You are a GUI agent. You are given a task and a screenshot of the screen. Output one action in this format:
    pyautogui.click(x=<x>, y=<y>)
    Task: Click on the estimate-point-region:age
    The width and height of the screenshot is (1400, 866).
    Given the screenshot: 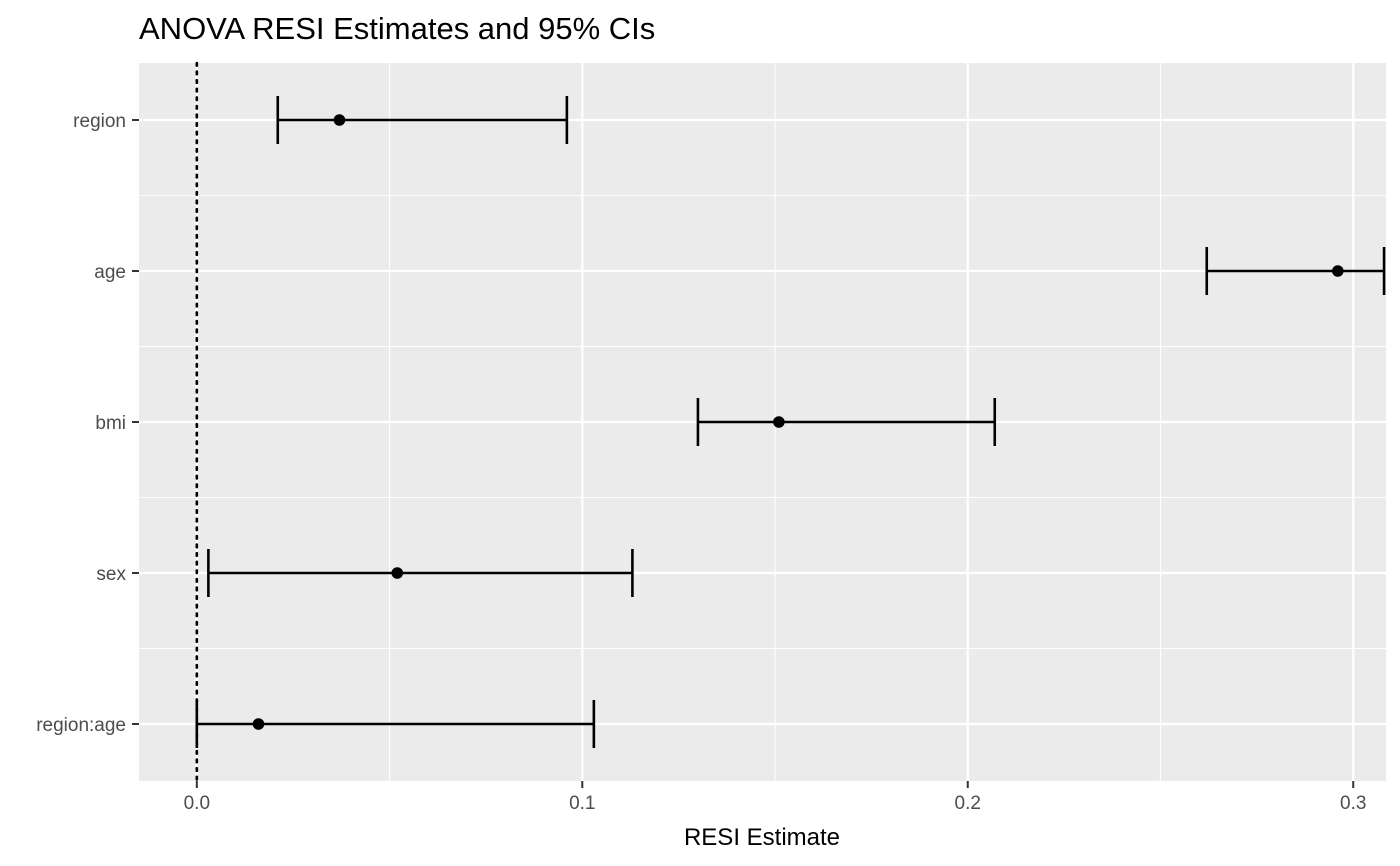 What is the action you would take?
    pyautogui.click(x=258, y=724)
    